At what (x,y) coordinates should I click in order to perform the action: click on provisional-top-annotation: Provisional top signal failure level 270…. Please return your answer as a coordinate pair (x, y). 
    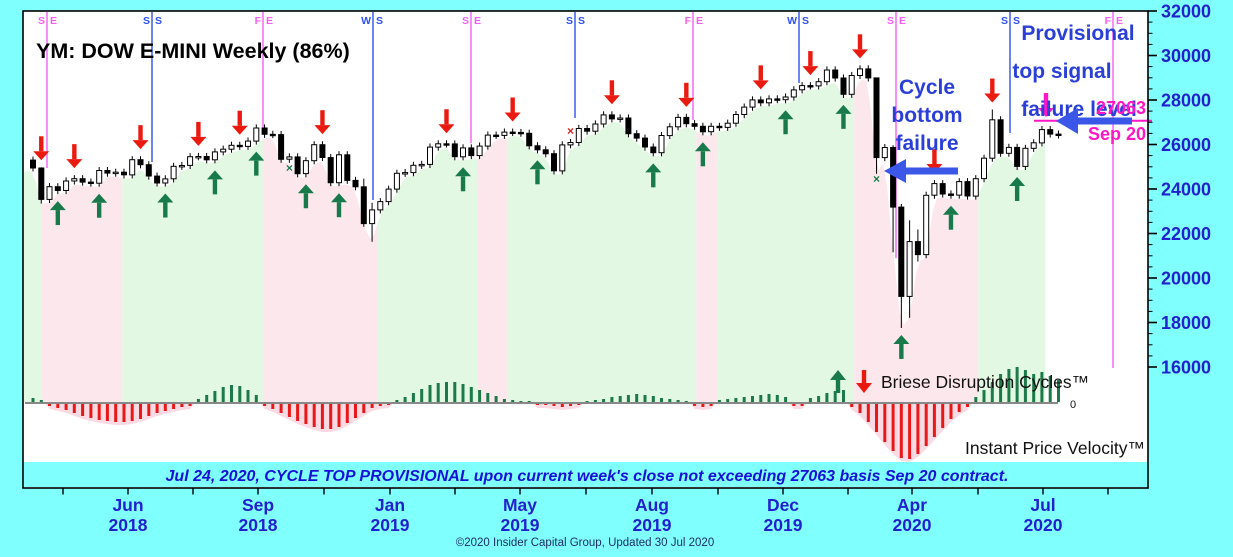
    Looking at the image, I should click on (1079, 83).